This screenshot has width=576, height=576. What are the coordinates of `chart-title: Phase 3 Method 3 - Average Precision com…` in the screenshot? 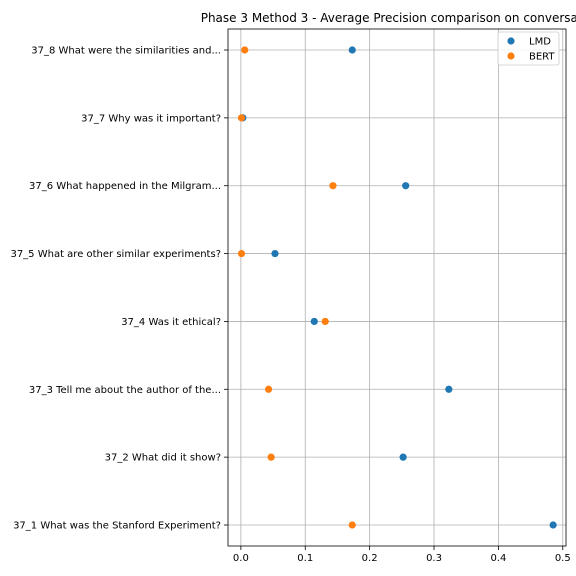 It's located at (388, 18).